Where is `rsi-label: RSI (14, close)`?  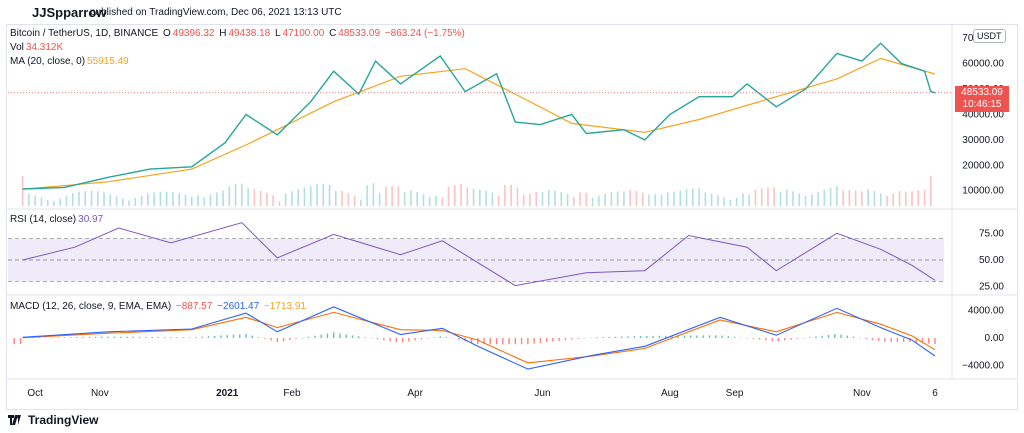
rsi-label: RSI (14, close) is located at coordinates (43, 219).